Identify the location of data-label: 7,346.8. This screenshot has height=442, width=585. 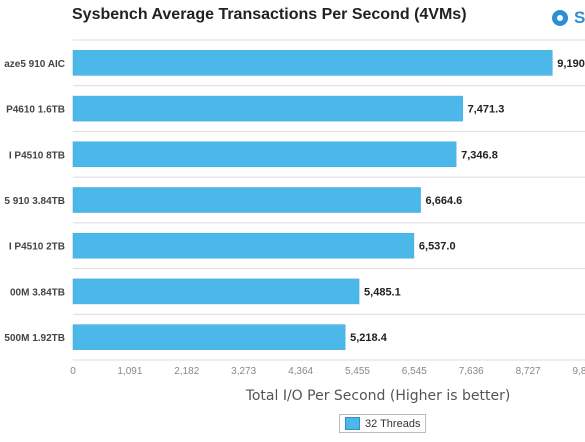
(479, 155).